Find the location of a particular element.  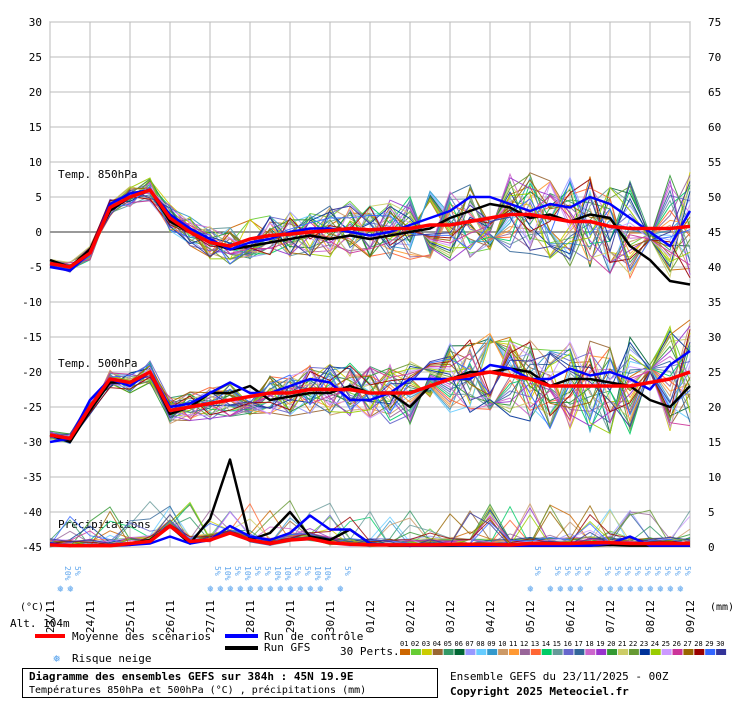

snow-risk-marker: 10%❅ is located at coordinates (244, 580).